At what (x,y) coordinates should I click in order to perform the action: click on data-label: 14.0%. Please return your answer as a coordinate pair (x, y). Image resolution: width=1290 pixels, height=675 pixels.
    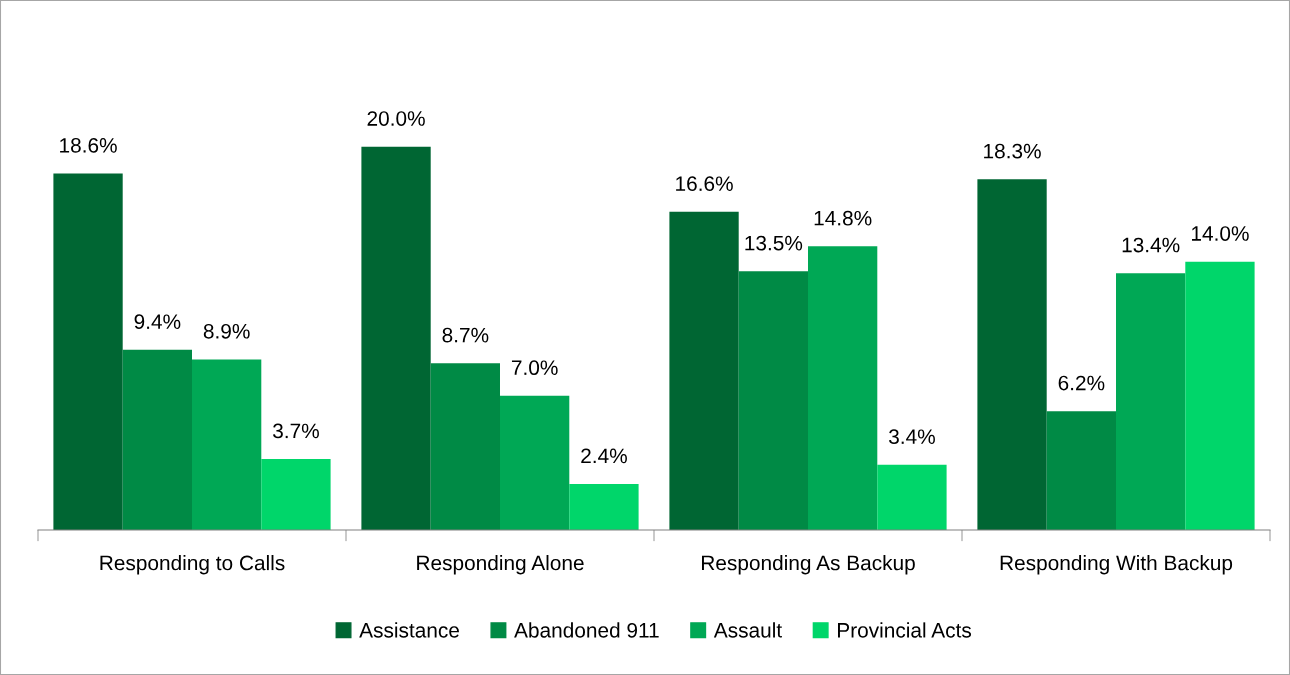
    Looking at the image, I should click on (1220, 233).